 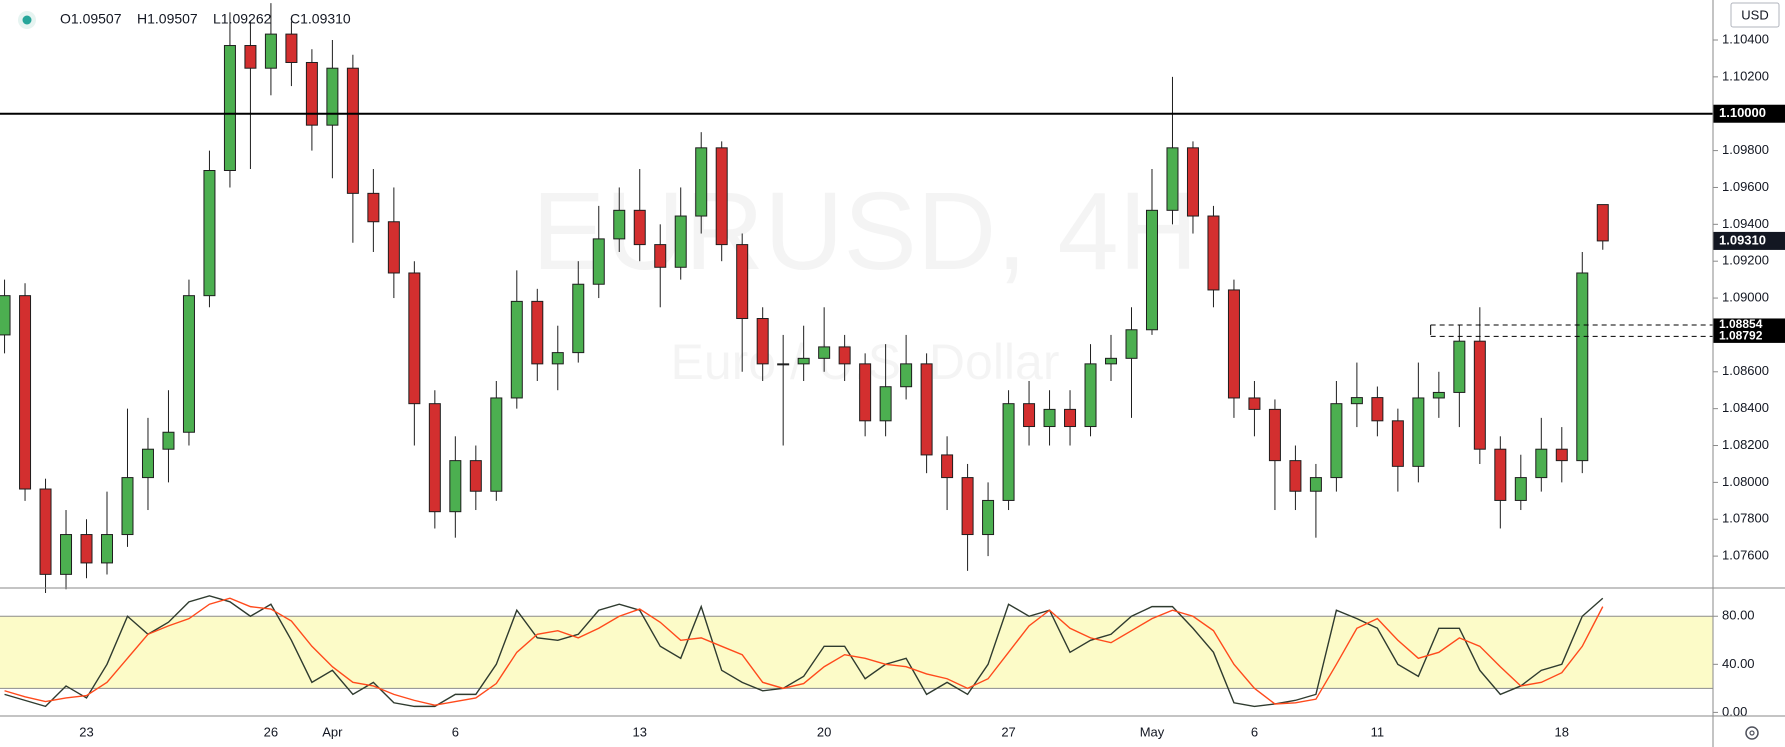 I want to click on header-low: L1.09262, so click(x=242, y=19).